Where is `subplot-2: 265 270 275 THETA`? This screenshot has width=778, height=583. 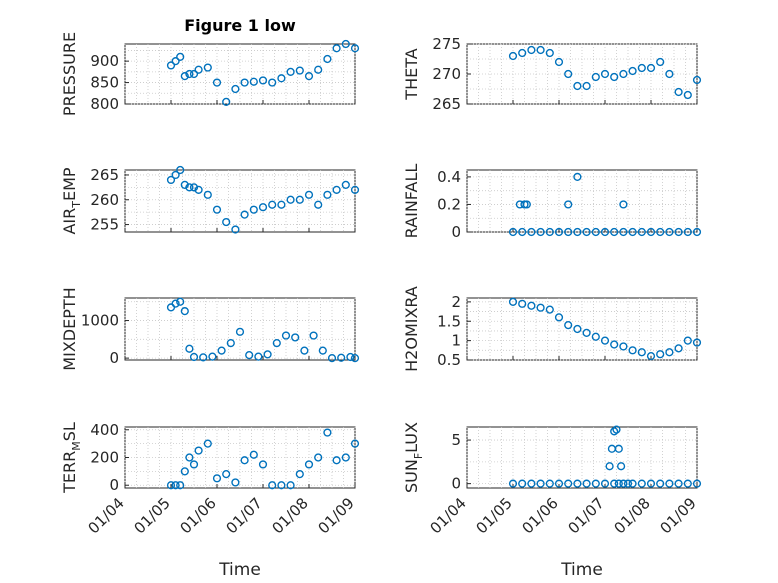
subplot-2: 265 270 275 THETA is located at coordinates (552, 74).